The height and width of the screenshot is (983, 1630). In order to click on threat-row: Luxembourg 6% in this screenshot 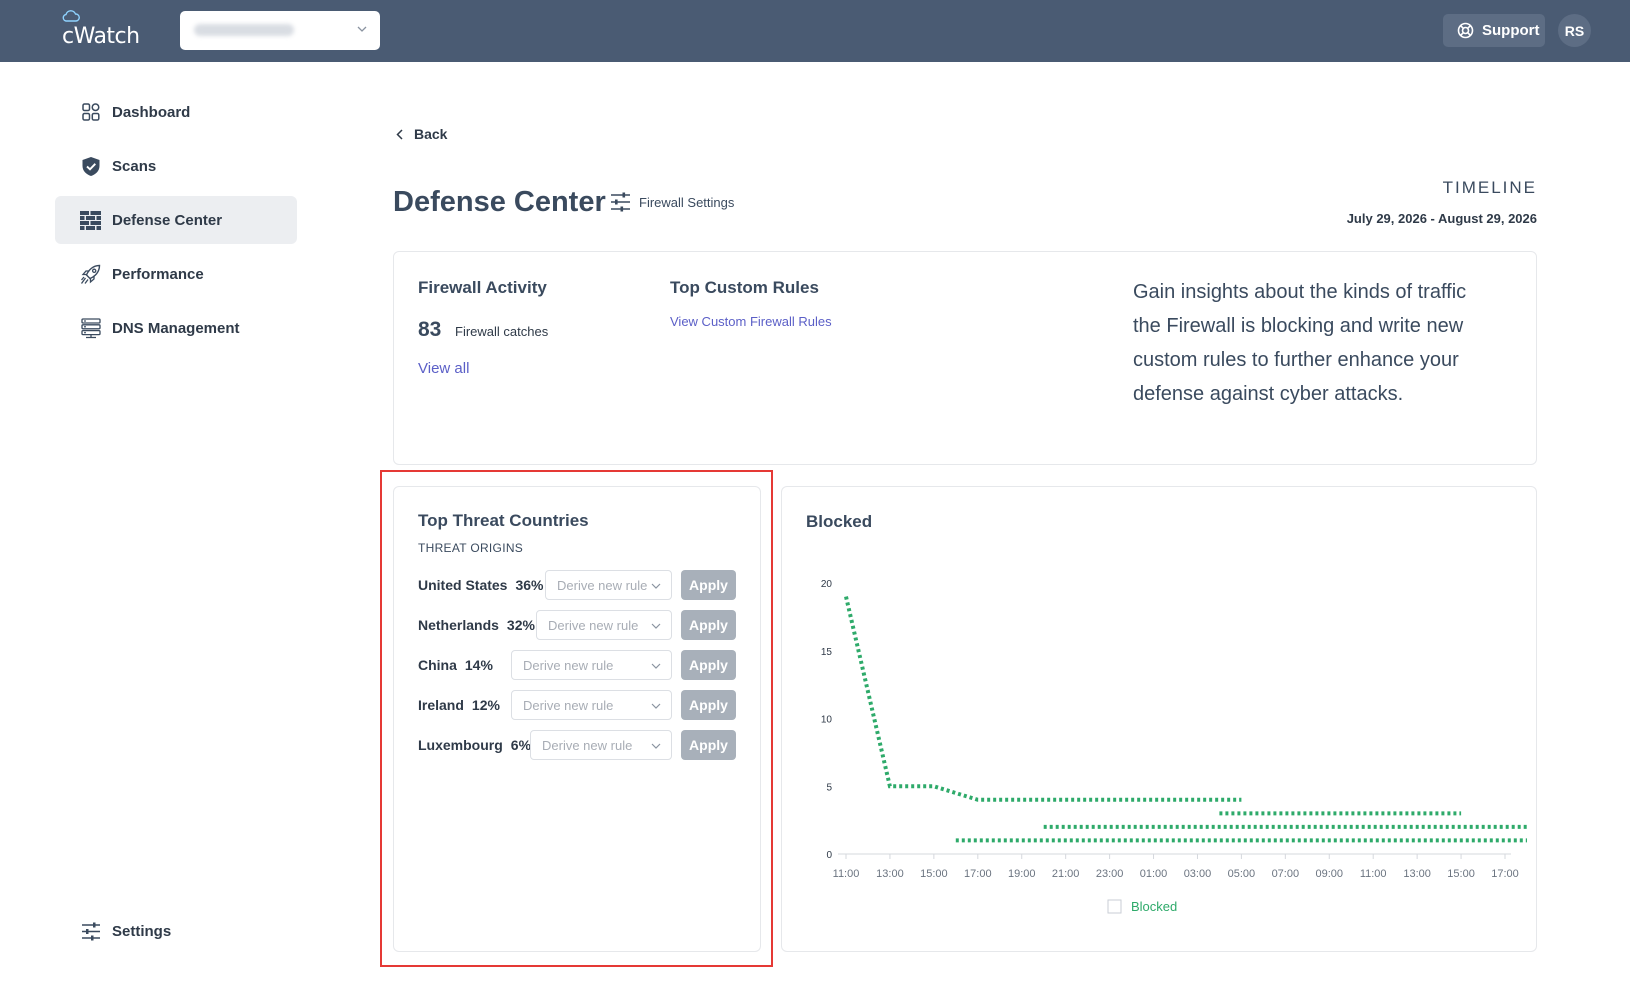, I will do `click(474, 745)`.